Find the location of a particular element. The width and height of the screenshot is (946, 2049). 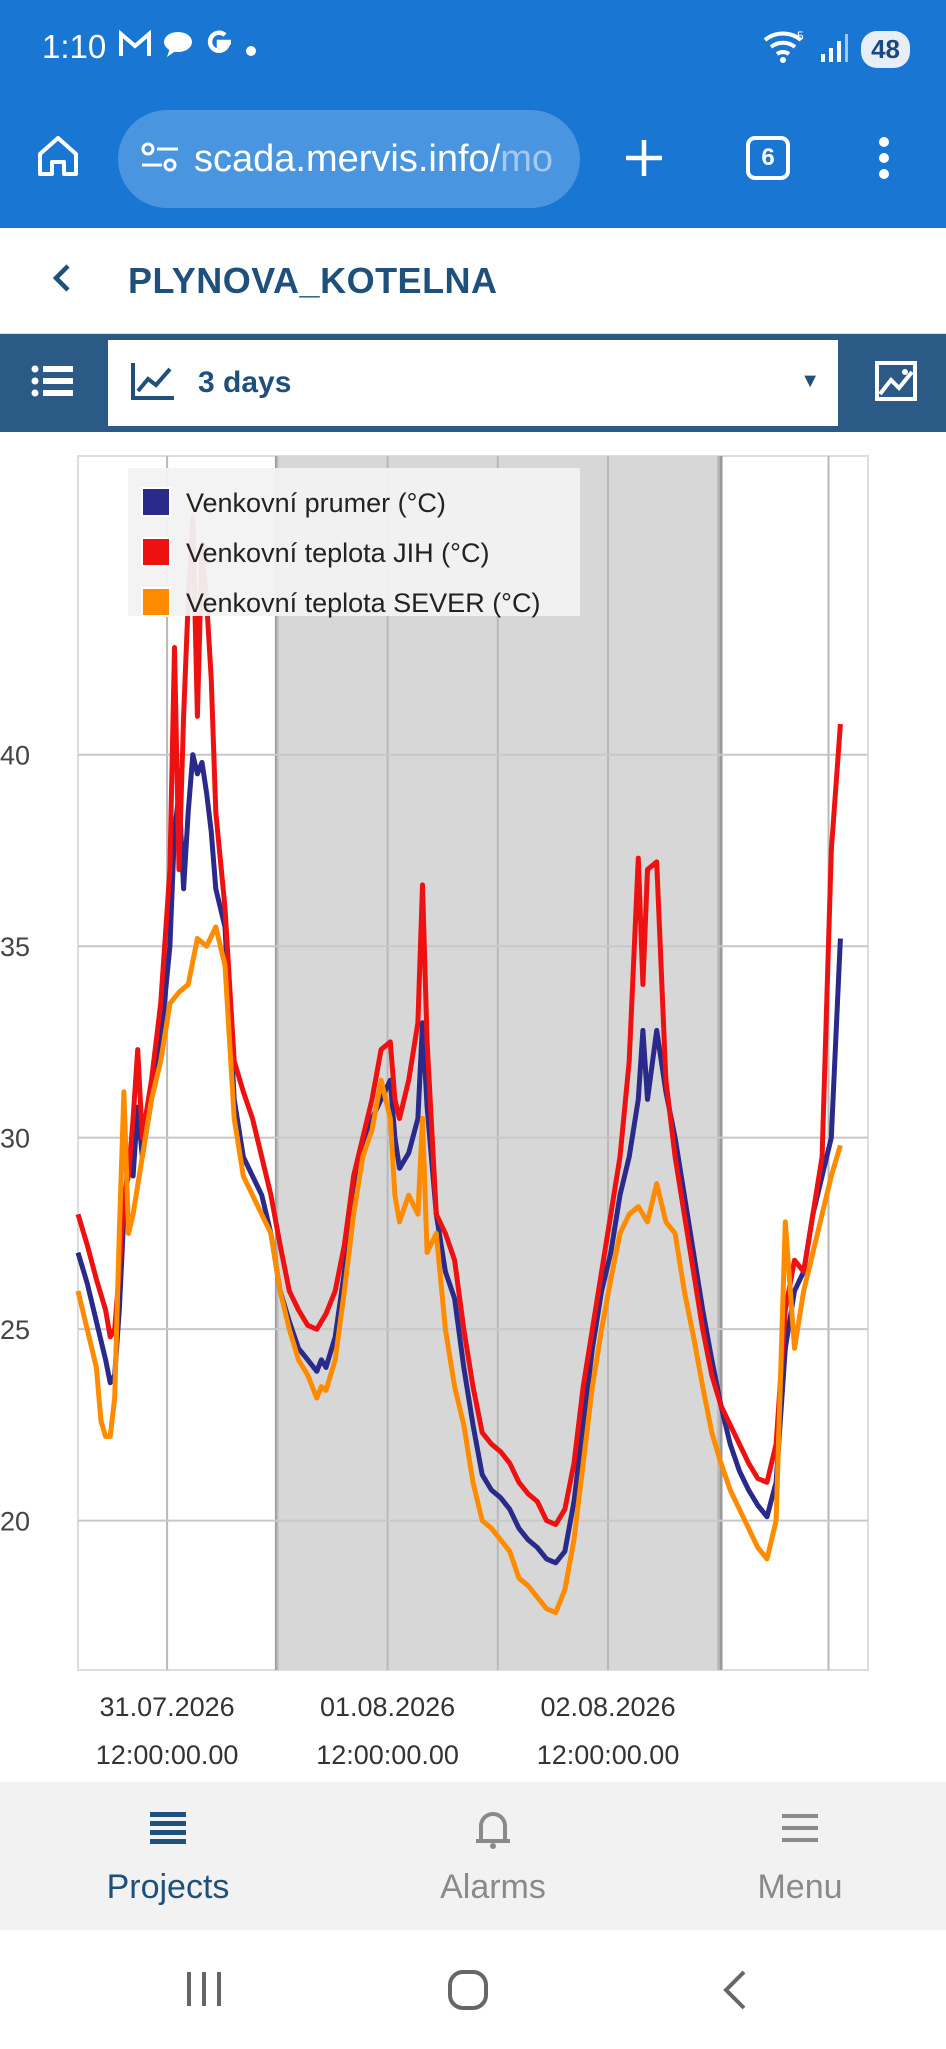

signal-icon is located at coordinates (834, 49).